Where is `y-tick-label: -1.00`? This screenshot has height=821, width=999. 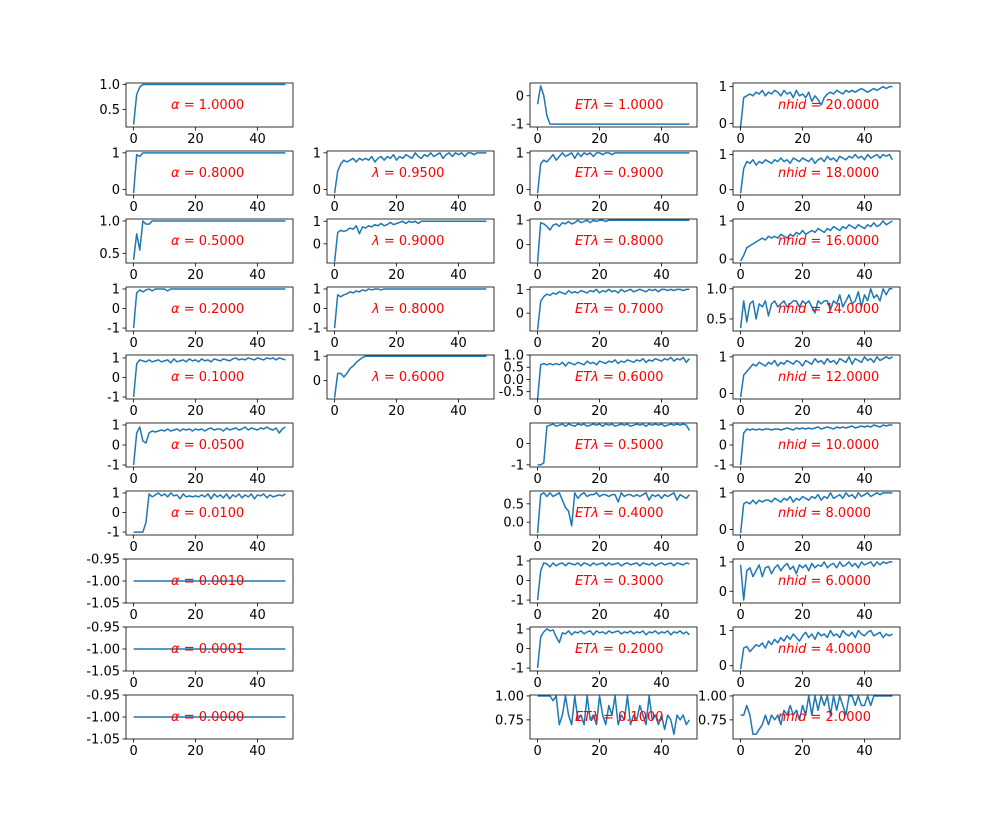 y-tick-label: -1.00 is located at coordinates (103, 718).